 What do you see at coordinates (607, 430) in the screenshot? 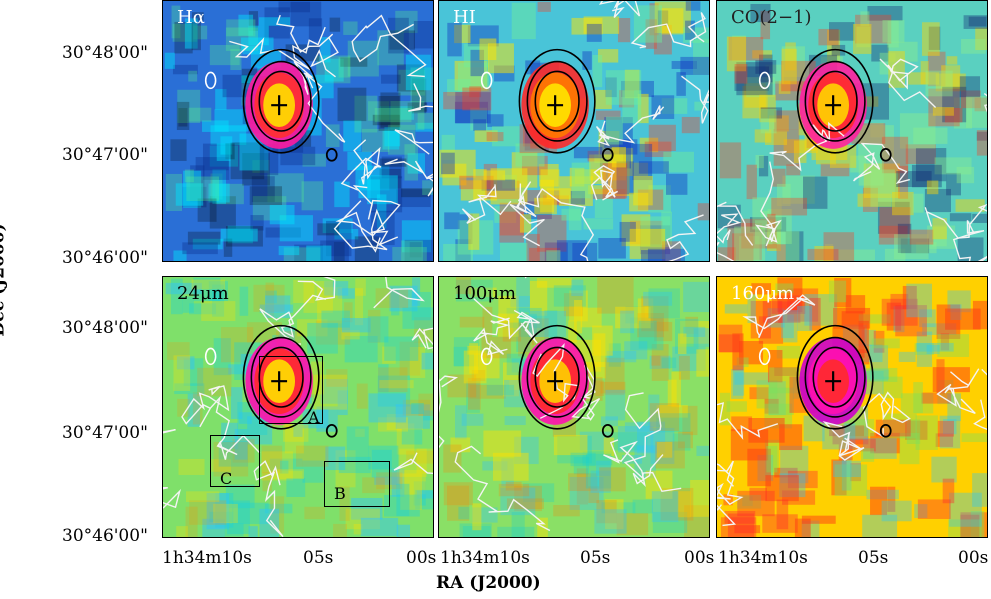
I see `small-black-contour` at bounding box center [607, 430].